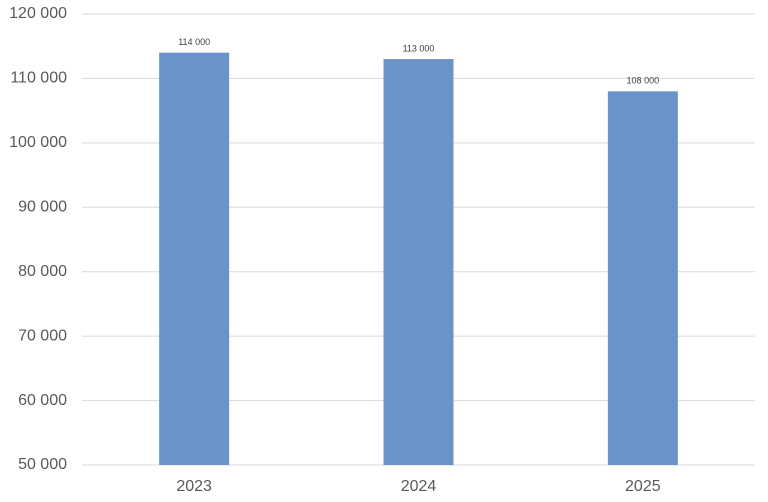 The width and height of the screenshot is (768, 502). Describe the element at coordinates (38, 78) in the screenshot. I see `y-tick-label: 110 000` at that location.